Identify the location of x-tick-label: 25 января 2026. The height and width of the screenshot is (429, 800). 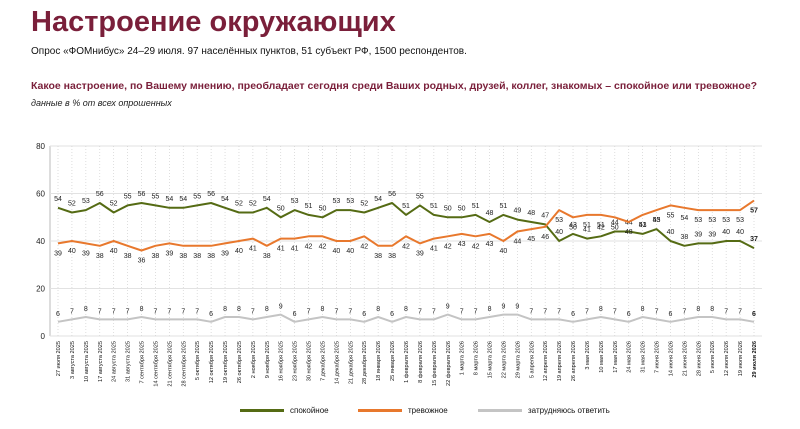
(393, 361).